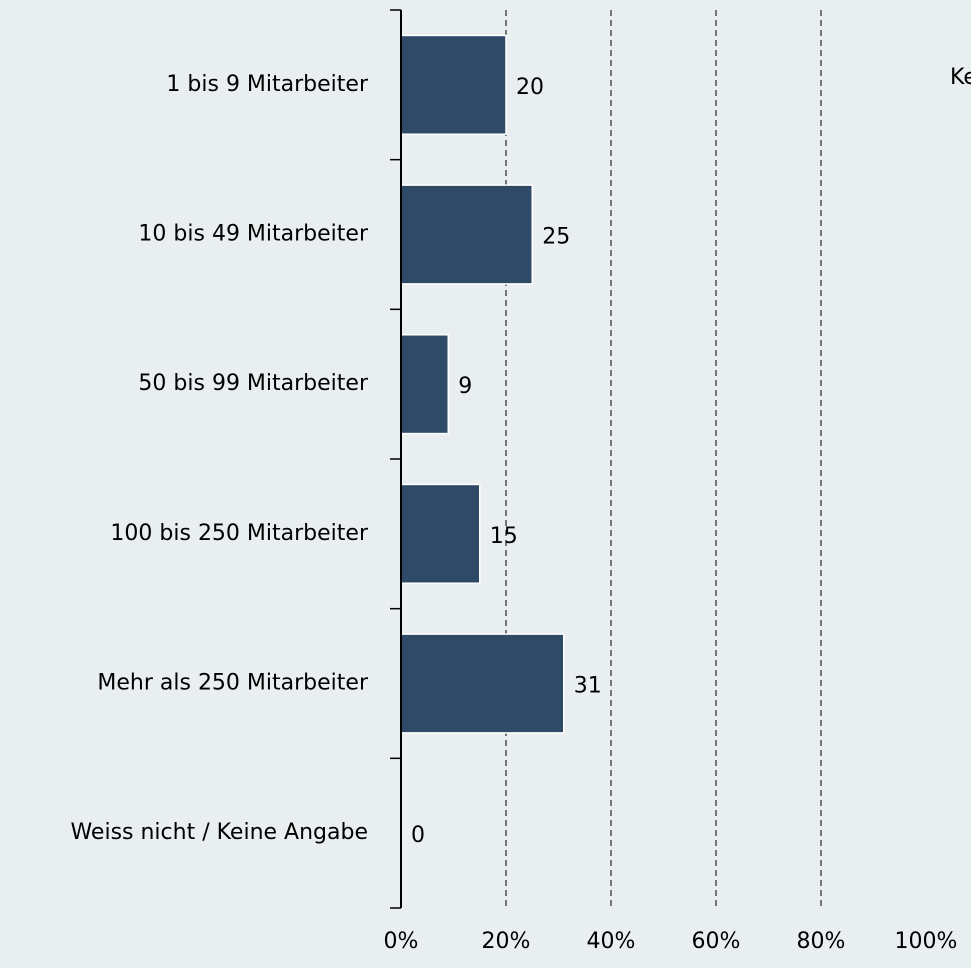 Image resolution: width=971 pixels, height=968 pixels. What do you see at coordinates (926, 941) in the screenshot?
I see `x-tick-label: 100%` at bounding box center [926, 941].